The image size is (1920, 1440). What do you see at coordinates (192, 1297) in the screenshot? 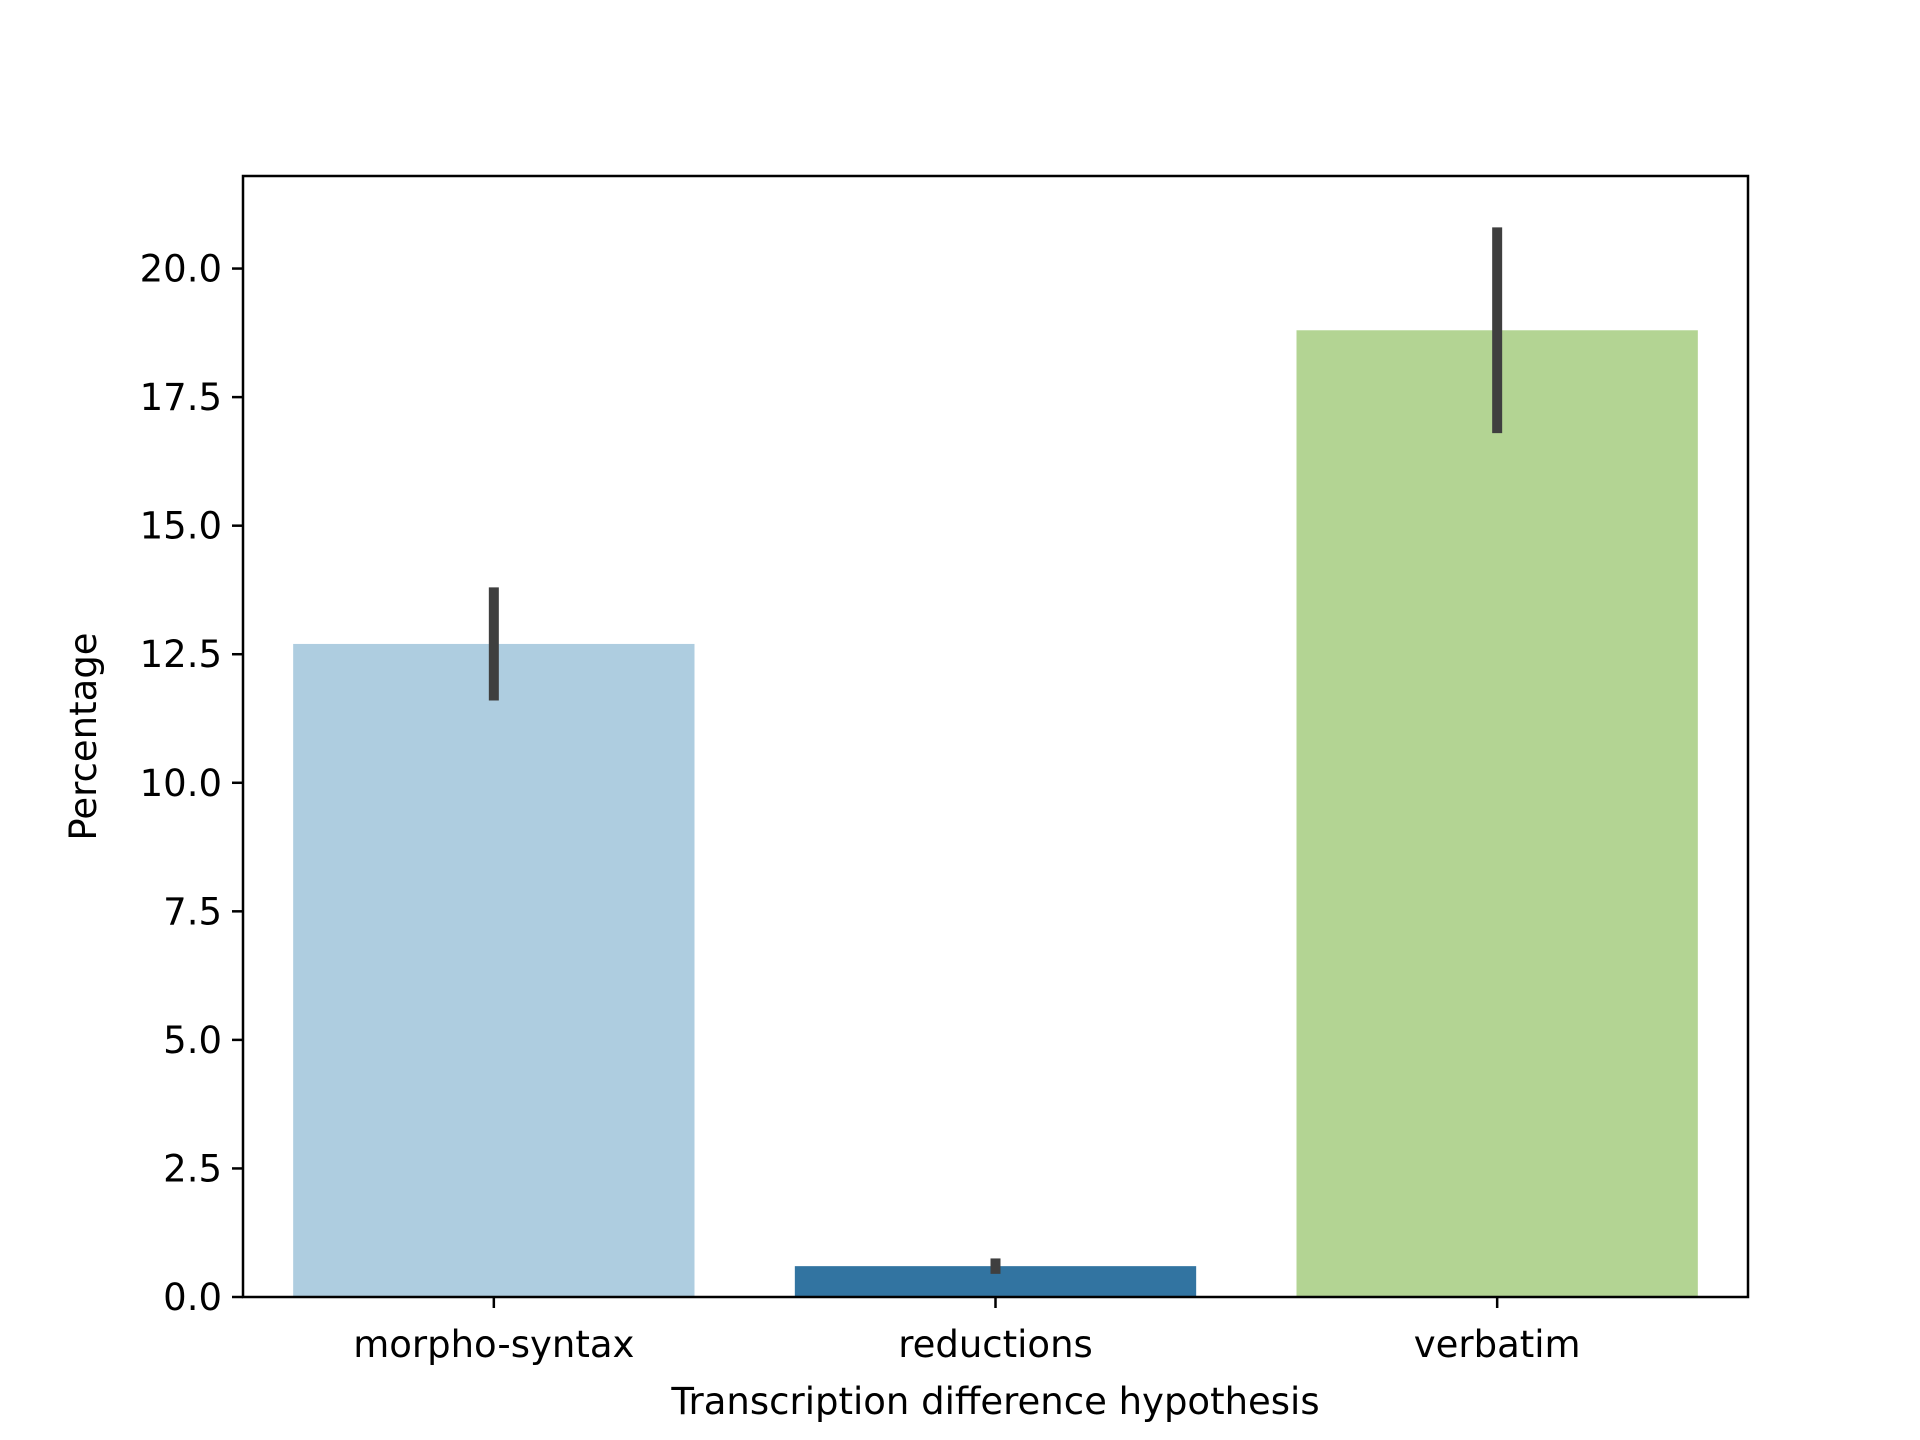
I see `y-tick-label: 0.0` at bounding box center [192, 1297].